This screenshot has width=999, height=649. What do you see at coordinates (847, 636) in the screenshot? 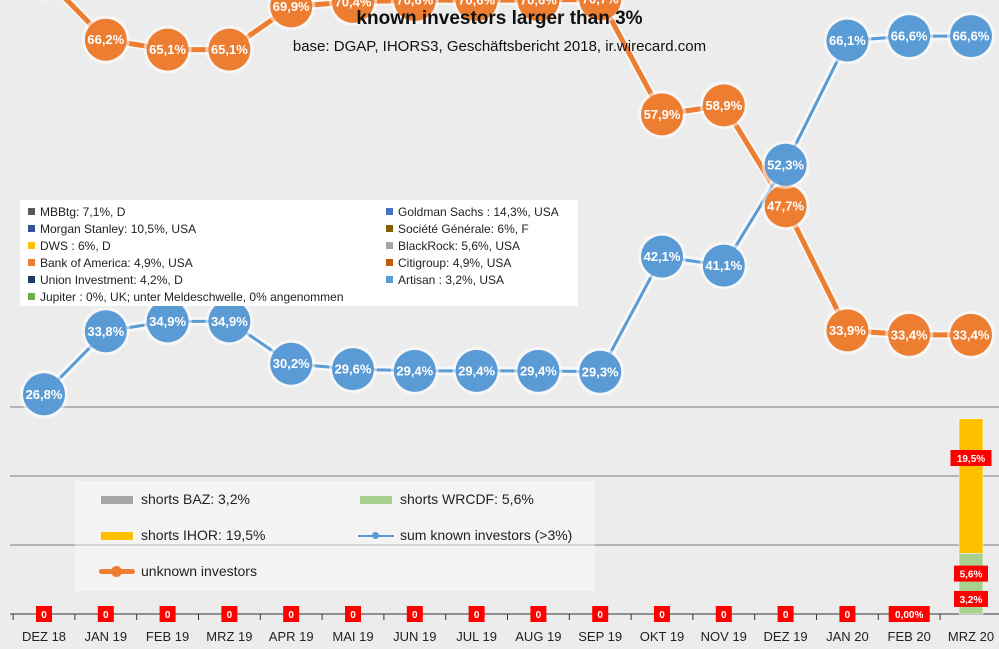
I see `x-tick-label: JAN 20` at bounding box center [847, 636].